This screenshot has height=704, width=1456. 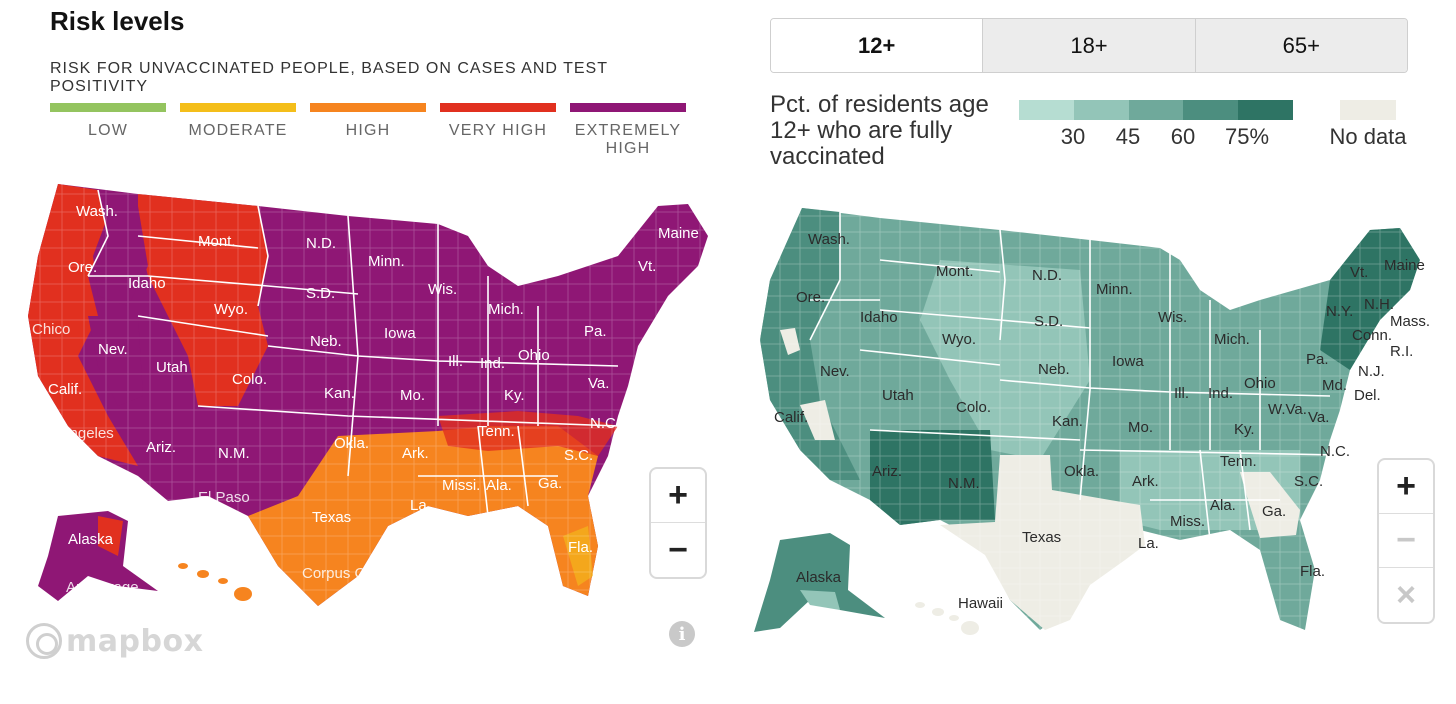 I want to click on risk-city-los-angeles: Los Angeles, so click(x=73, y=433).